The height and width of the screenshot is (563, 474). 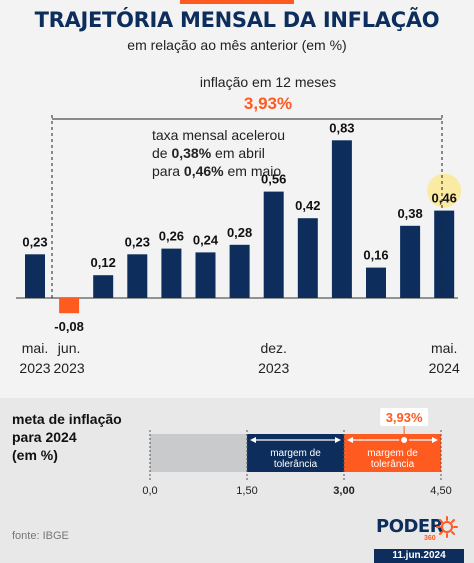 What do you see at coordinates (343, 491) in the screenshot?
I see `range-tick-label: 3,00` at bounding box center [343, 491].